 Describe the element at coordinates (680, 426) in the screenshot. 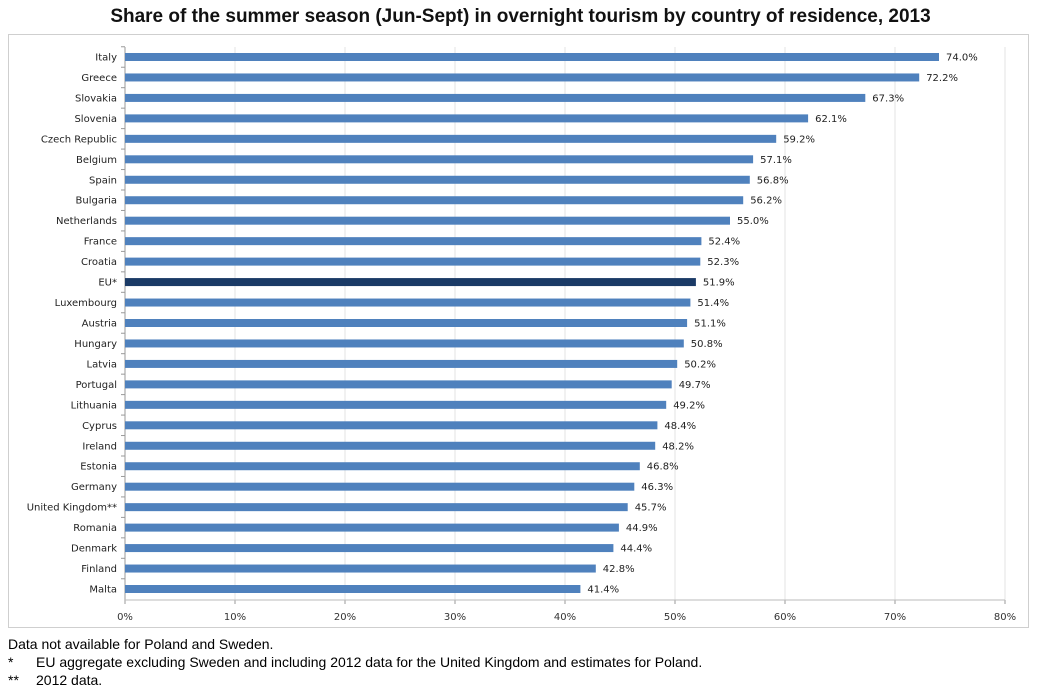

I see `data-label: 48.4%` at that location.